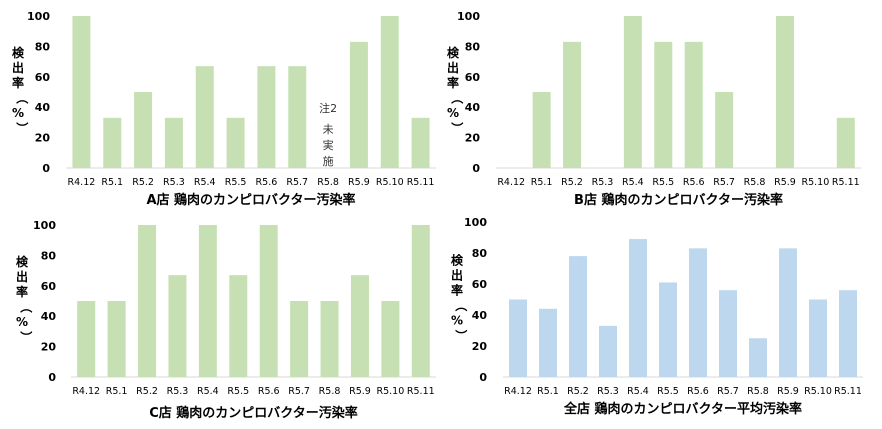  I want to click on y-tick-label: 60, so click(480, 284).